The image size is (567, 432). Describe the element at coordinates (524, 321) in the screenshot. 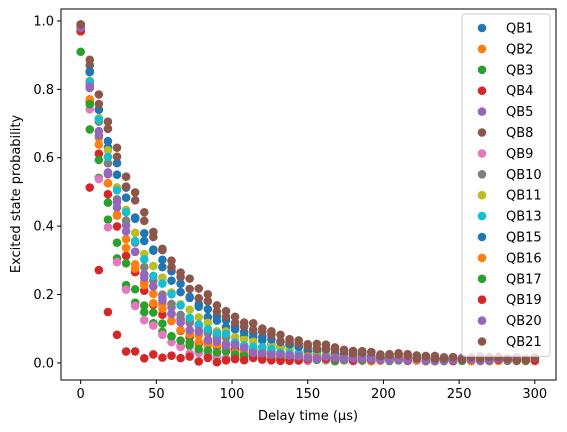

I see `legend-label-QB20: QB20` at that location.